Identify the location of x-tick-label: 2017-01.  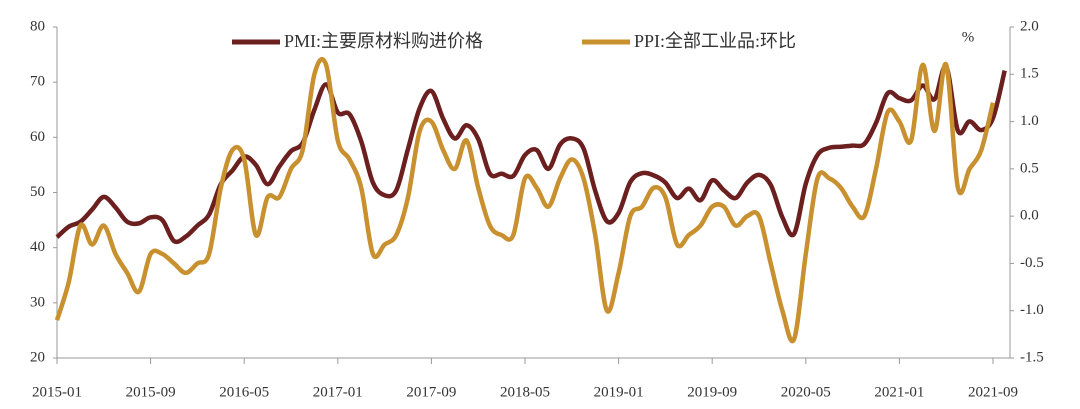
(338, 392).